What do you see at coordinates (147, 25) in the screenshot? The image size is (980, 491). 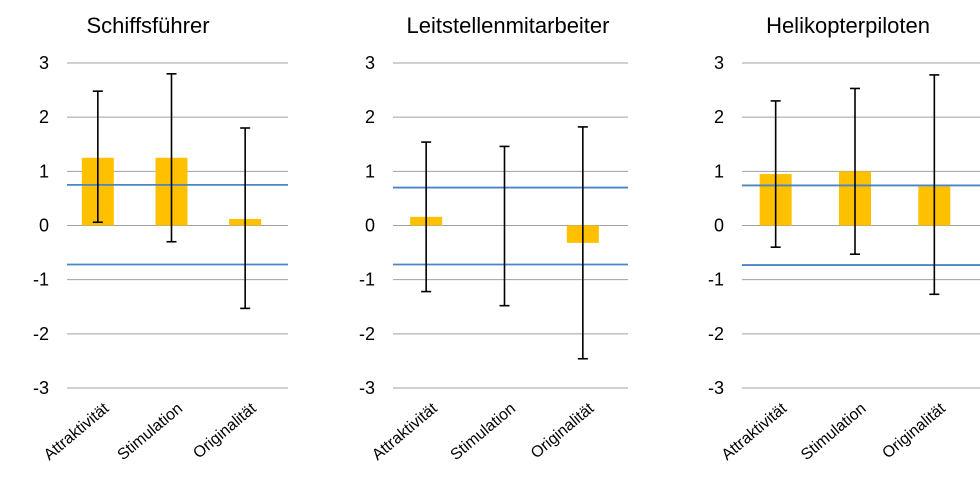 I see `chart-title: Schiffsführer` at bounding box center [147, 25].